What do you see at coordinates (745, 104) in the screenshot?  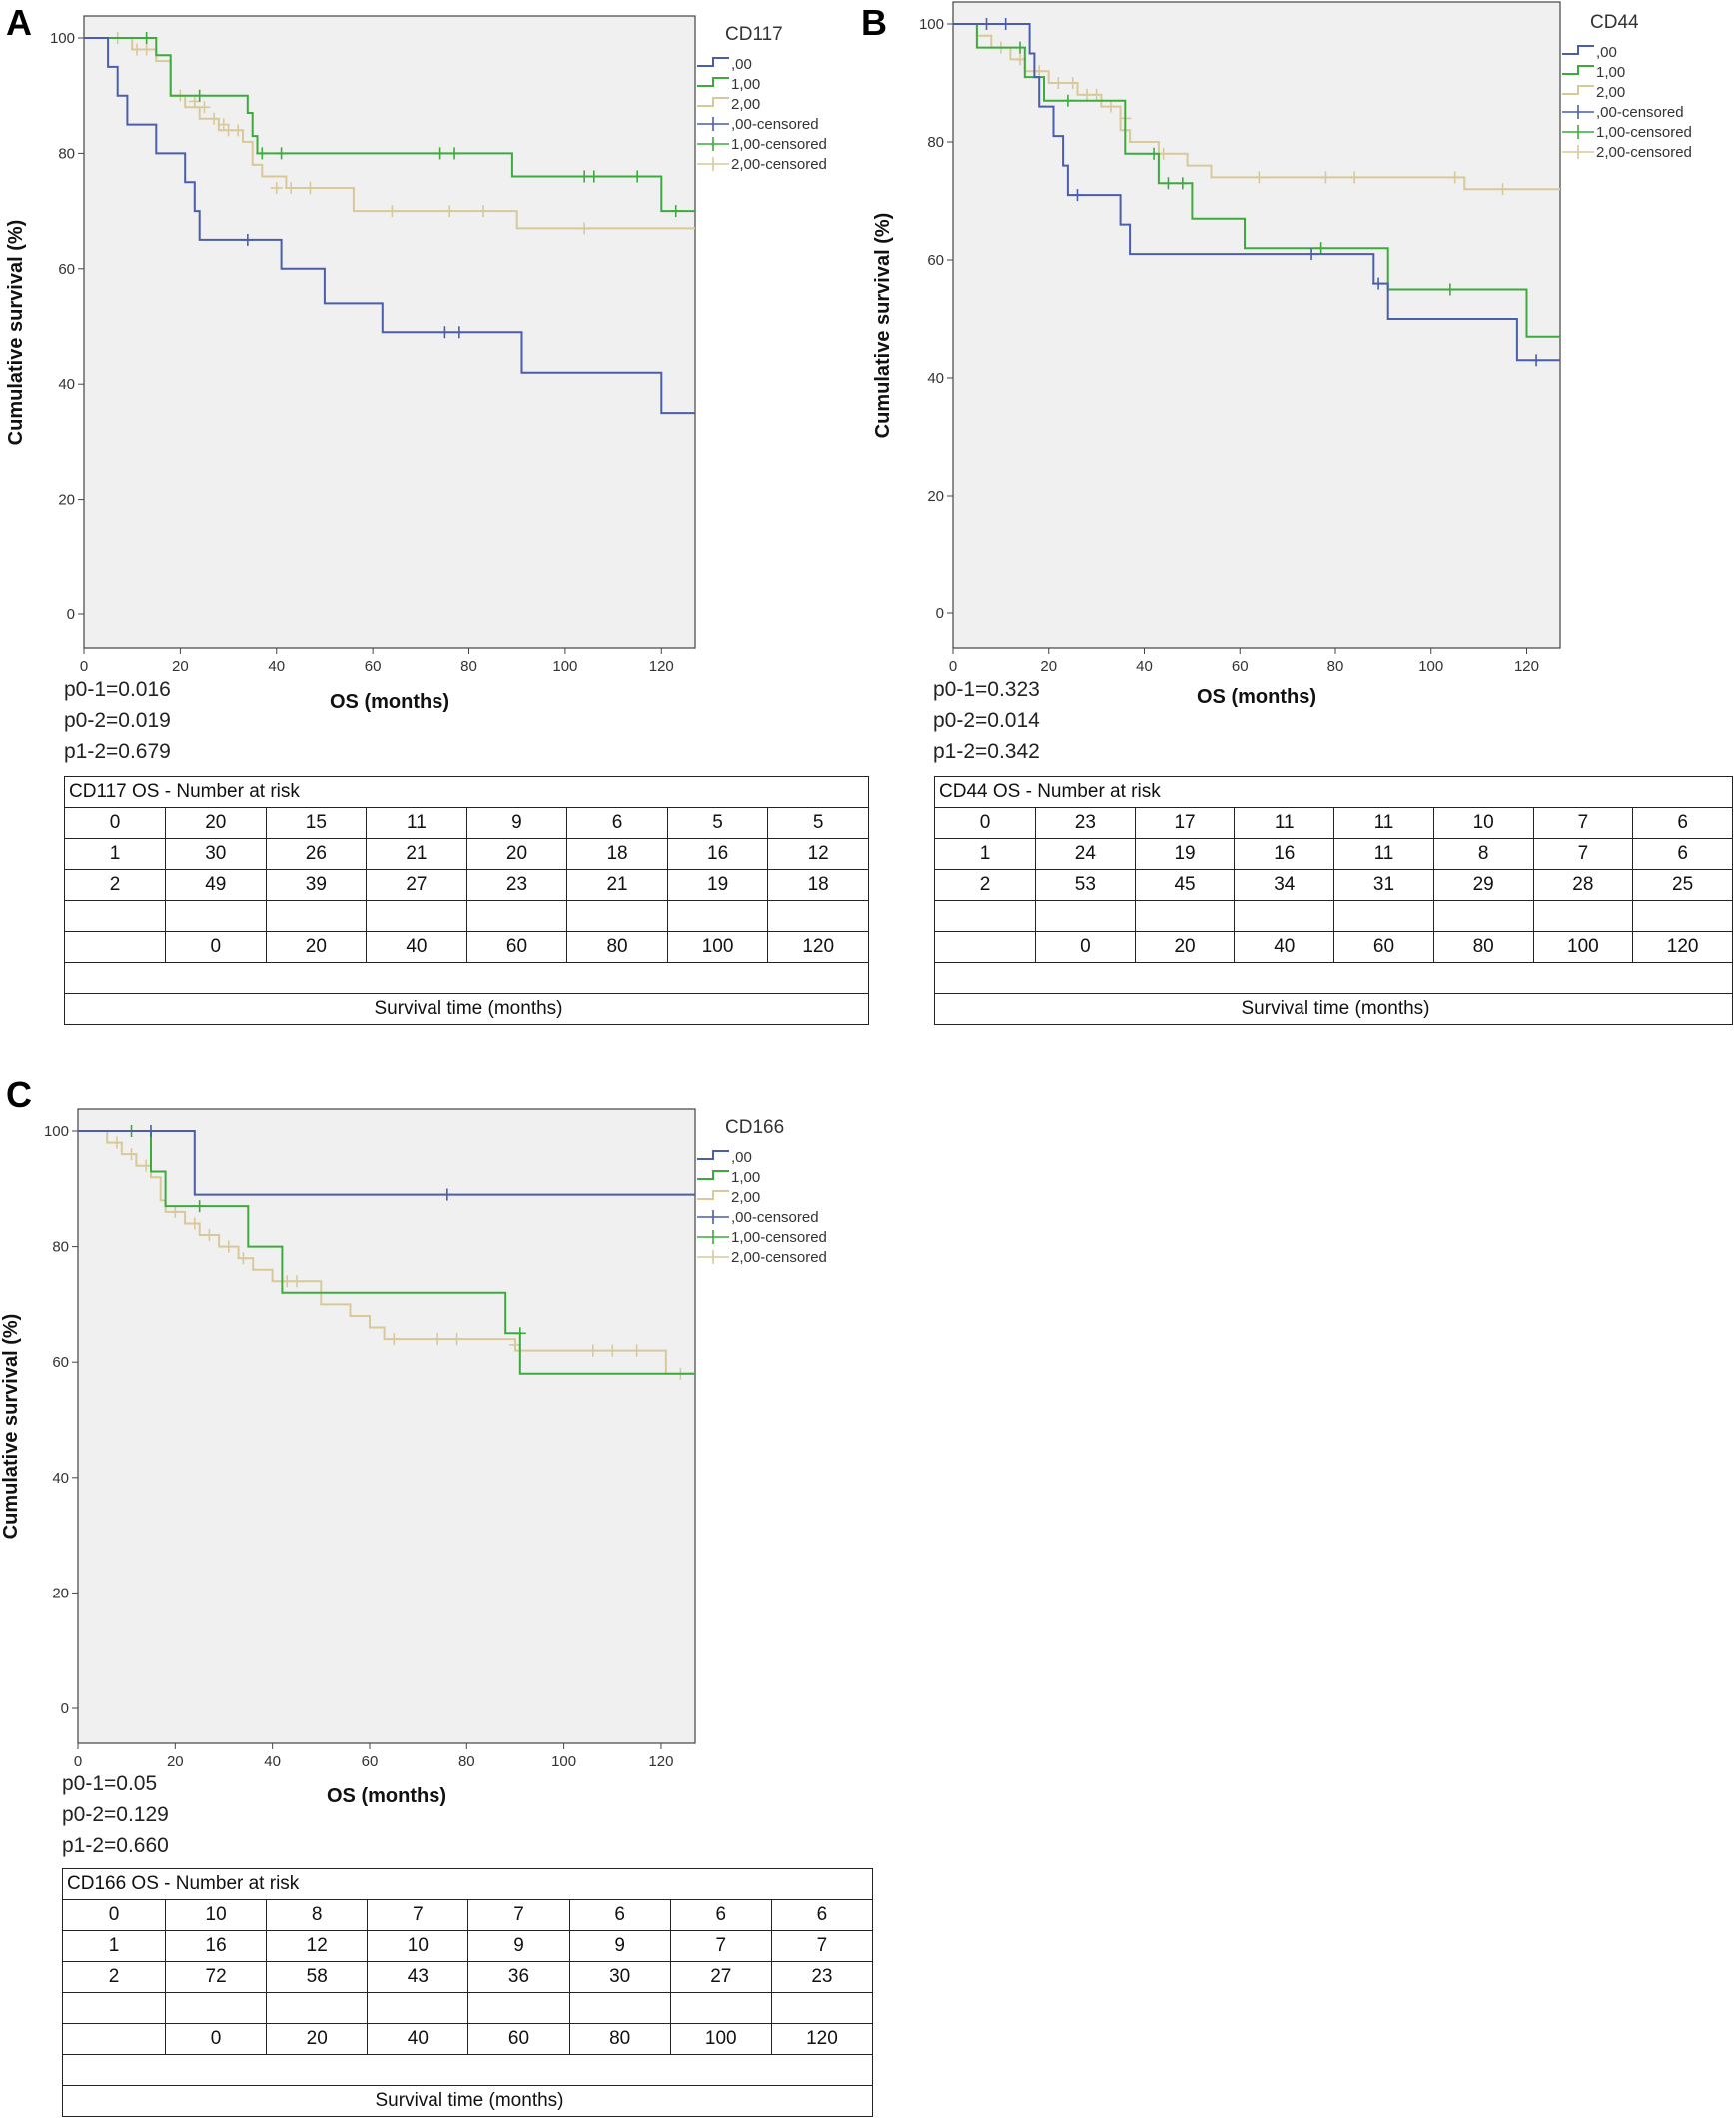 I see `legend-label: 2,00` at bounding box center [745, 104].